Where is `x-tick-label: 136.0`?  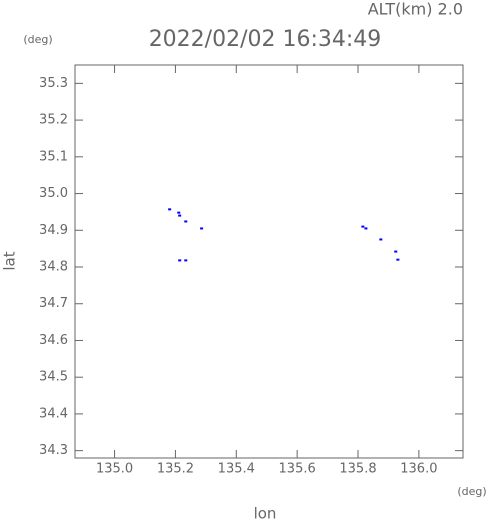 x-tick-label: 136.0 is located at coordinates (418, 469).